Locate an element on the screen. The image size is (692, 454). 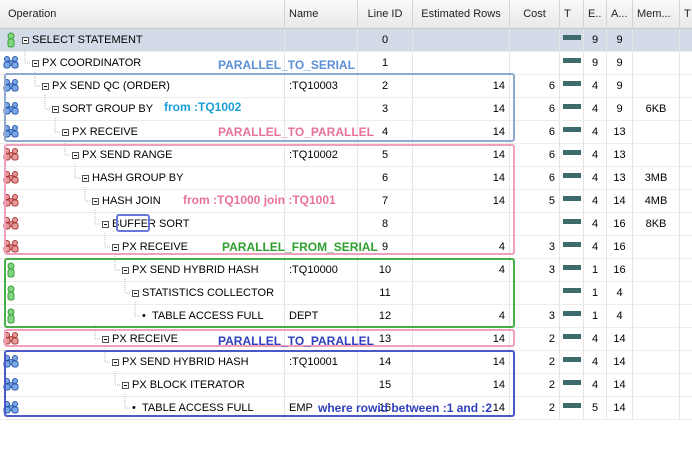
mem-cell: 6KB is located at coordinates (656, 109).